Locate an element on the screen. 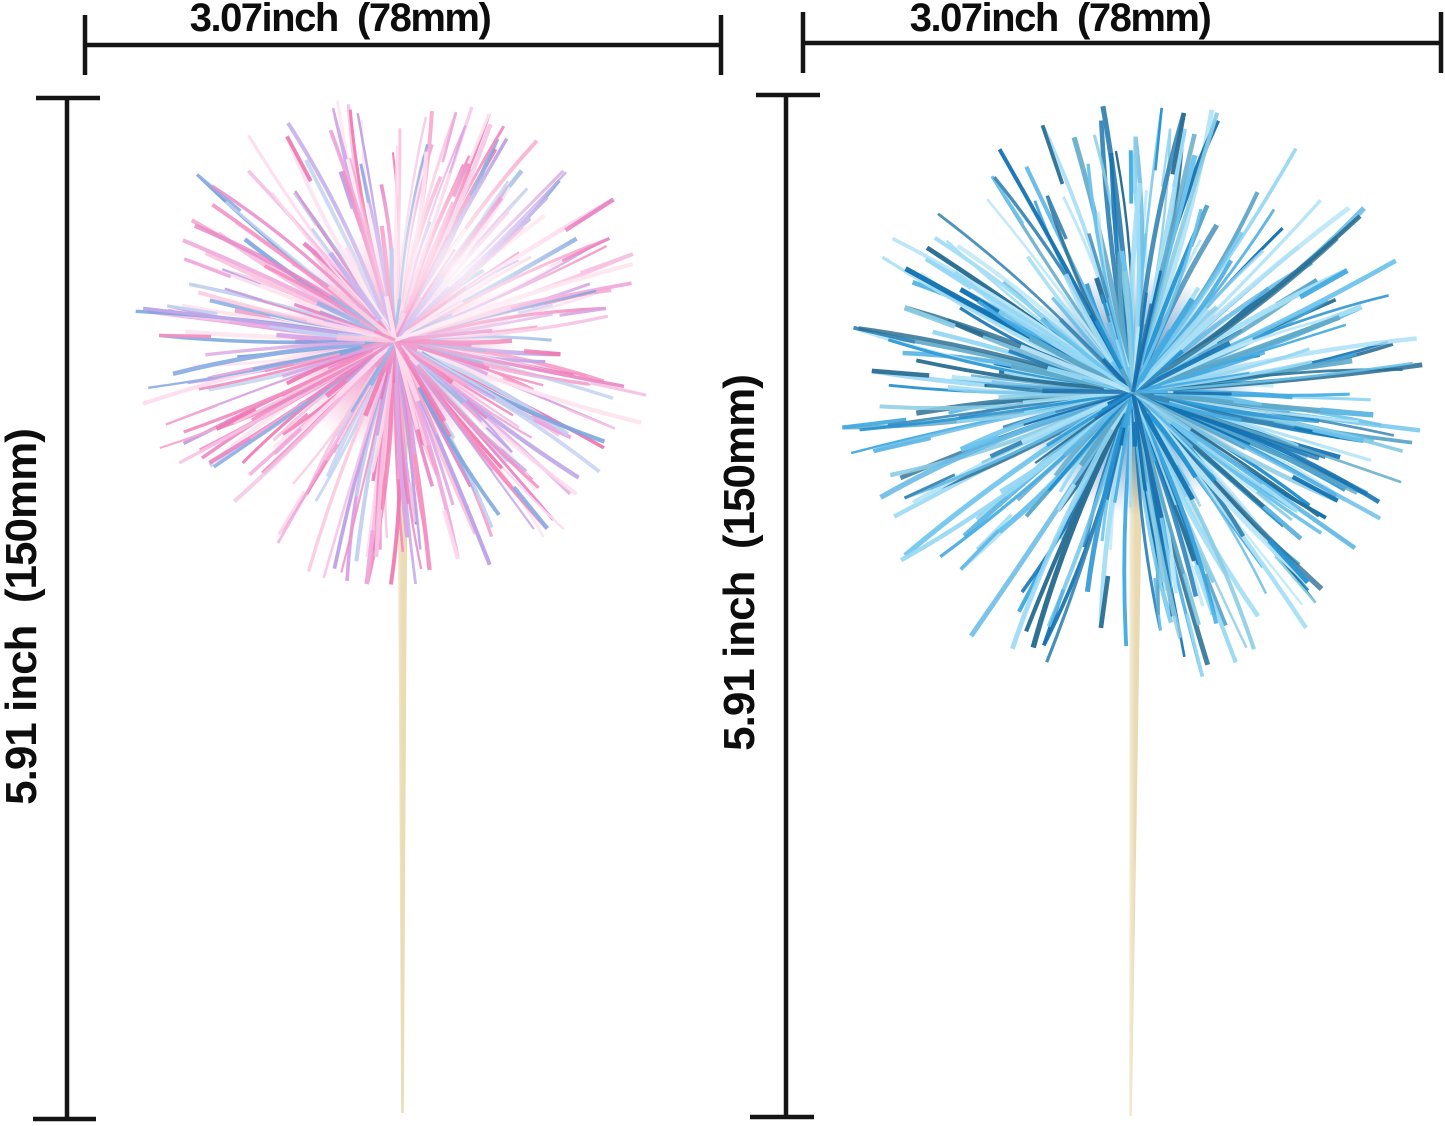  pom-sheen-highlight is located at coordinates (455, 268).